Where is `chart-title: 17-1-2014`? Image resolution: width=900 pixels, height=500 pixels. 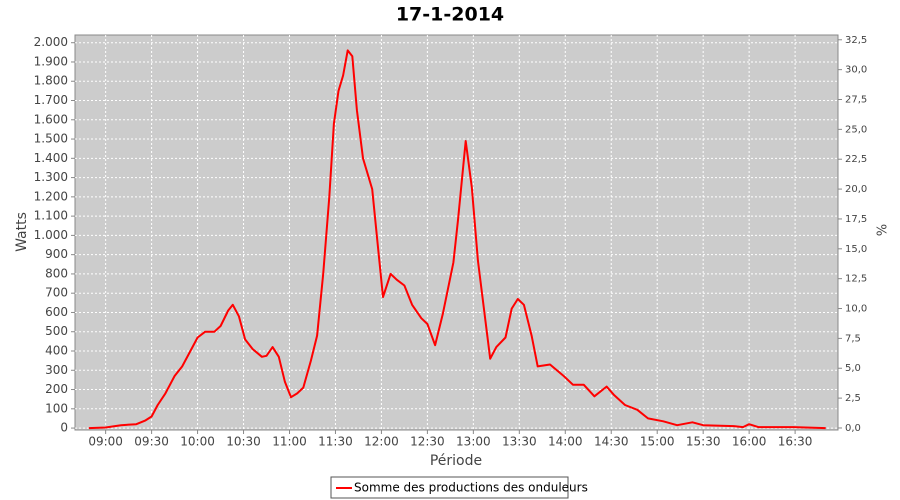 chart-title: 17-1-2014 is located at coordinates (450, 15).